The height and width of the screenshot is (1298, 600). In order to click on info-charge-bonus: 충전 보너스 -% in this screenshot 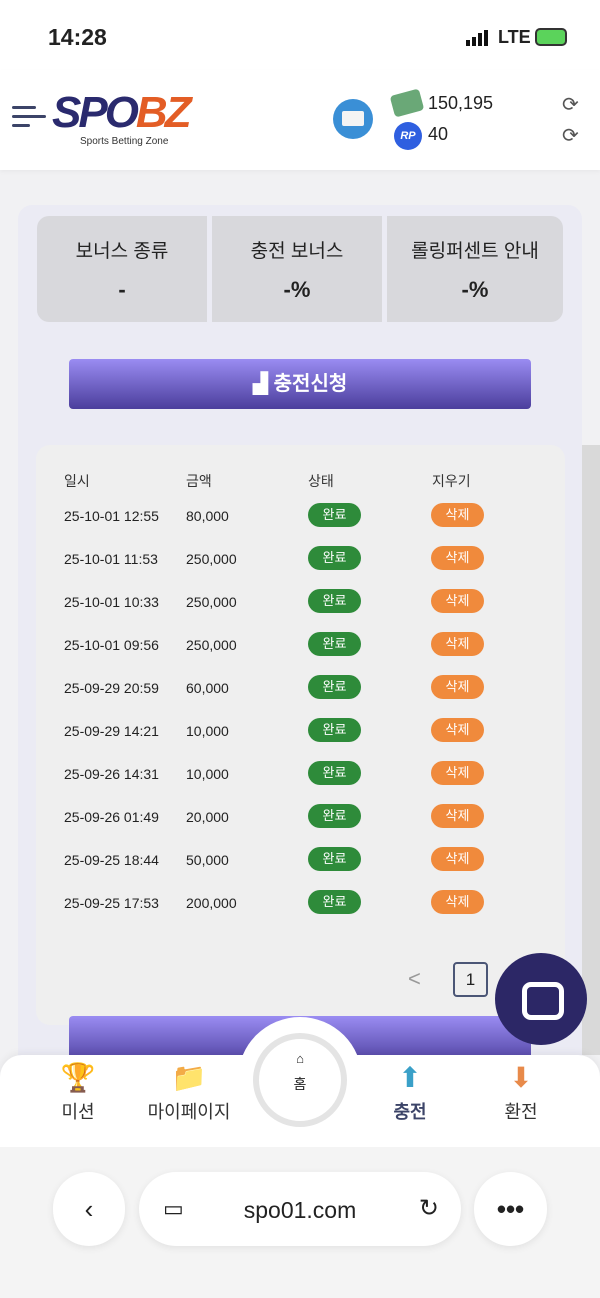, I will do `click(297, 269)`.